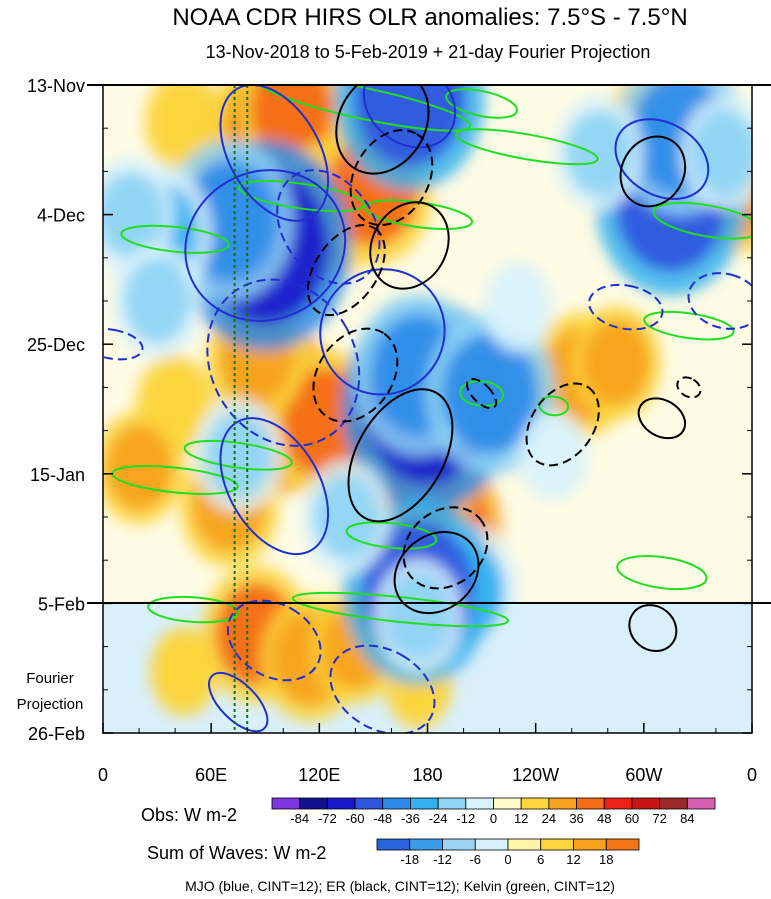  What do you see at coordinates (236, 853) in the screenshot?
I see `waves-colorbar-label: Sum of Waves: W m-2` at bounding box center [236, 853].